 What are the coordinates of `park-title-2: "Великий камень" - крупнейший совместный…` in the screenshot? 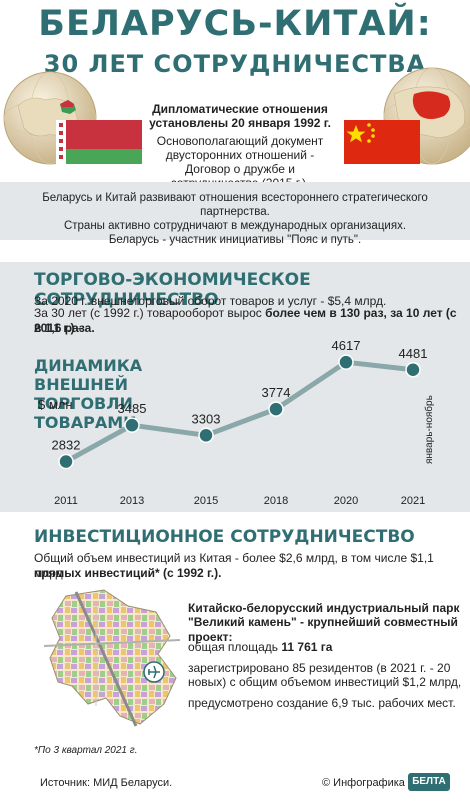 It's located at (323, 629).